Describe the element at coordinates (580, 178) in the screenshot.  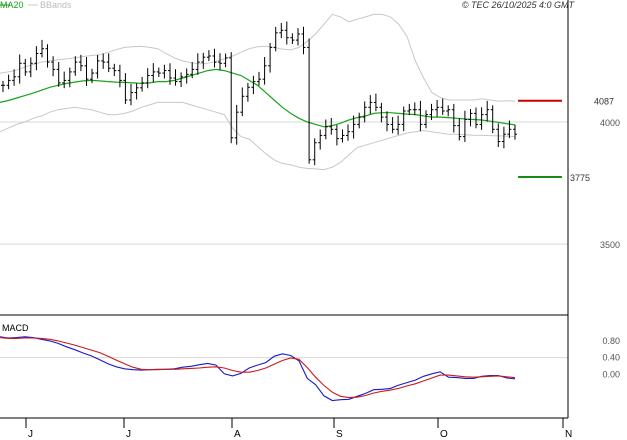
I see `support-level-label: 3775` at that location.